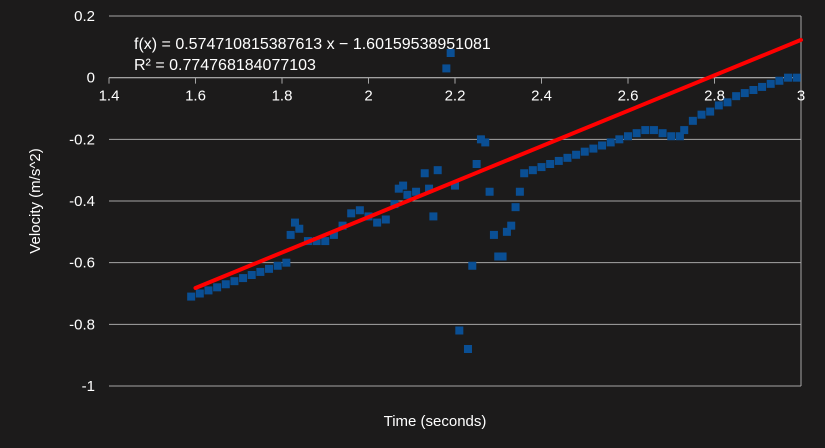  What do you see at coordinates (88, 386) in the screenshot?
I see `y-tick-label: -1` at bounding box center [88, 386].